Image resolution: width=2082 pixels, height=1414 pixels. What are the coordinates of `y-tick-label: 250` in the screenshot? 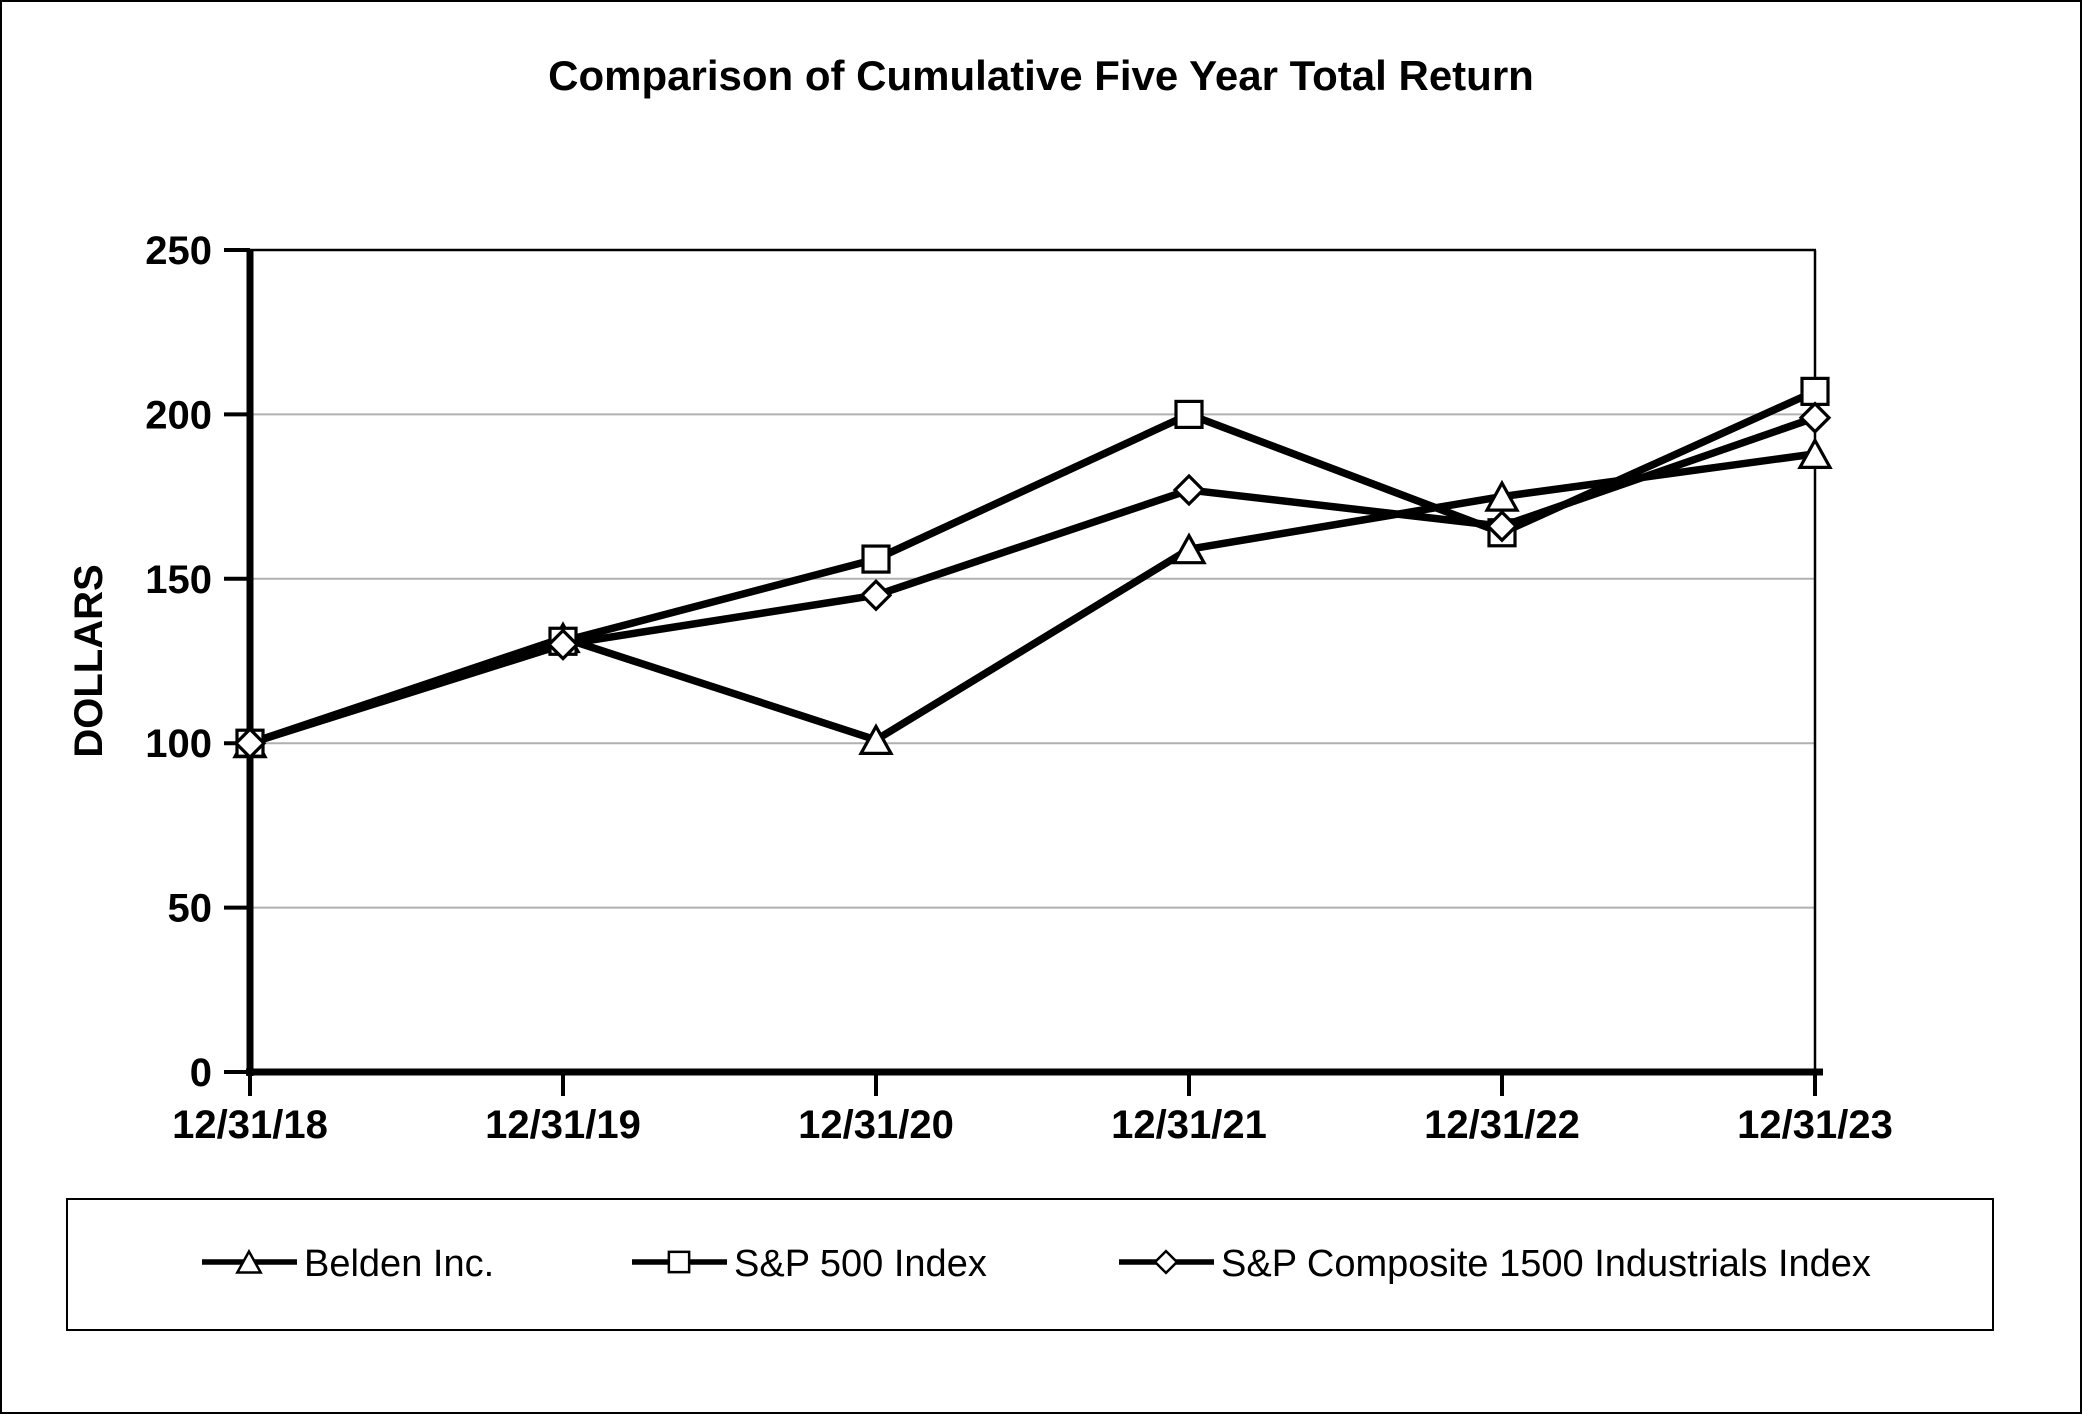 It's located at (178, 251).